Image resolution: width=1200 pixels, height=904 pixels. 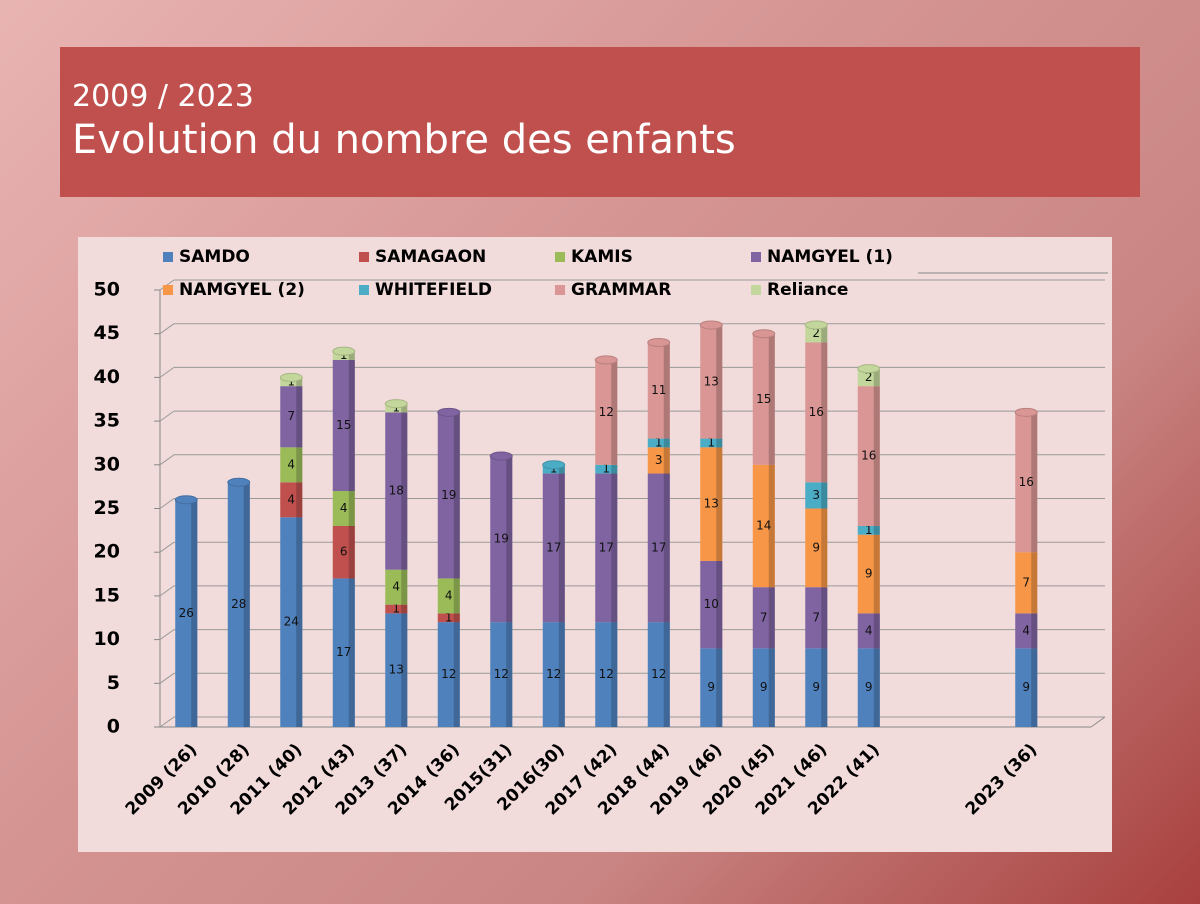 I want to click on legend-label: KAMIS, so click(x=602, y=257).